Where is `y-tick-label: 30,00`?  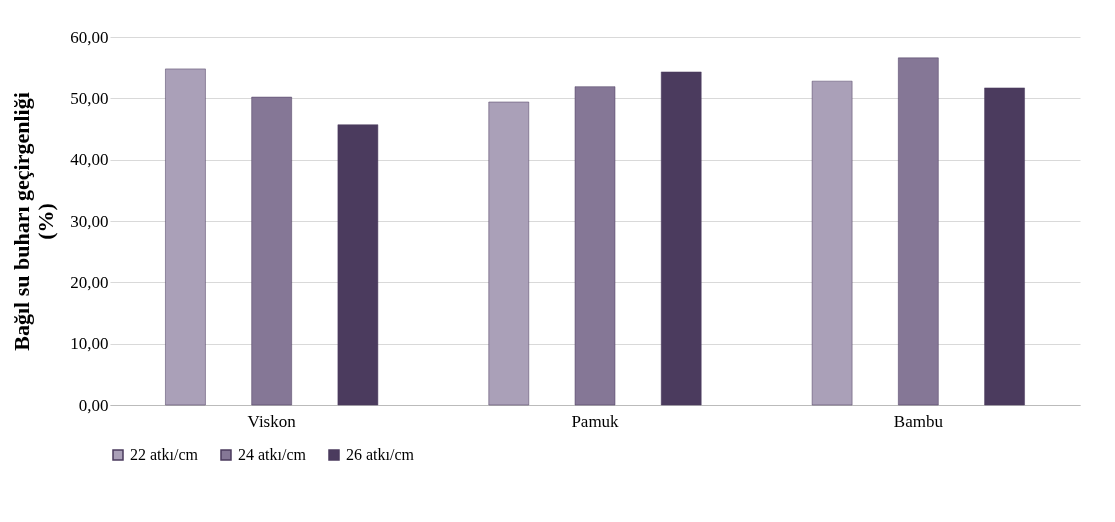
y-tick-label: 30,00 is located at coordinates (89, 221).